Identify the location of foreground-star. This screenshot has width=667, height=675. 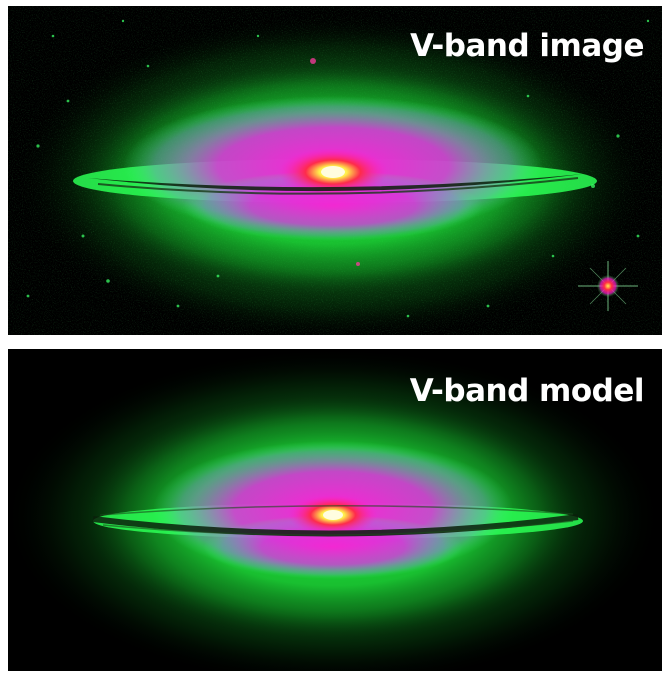
(608, 286).